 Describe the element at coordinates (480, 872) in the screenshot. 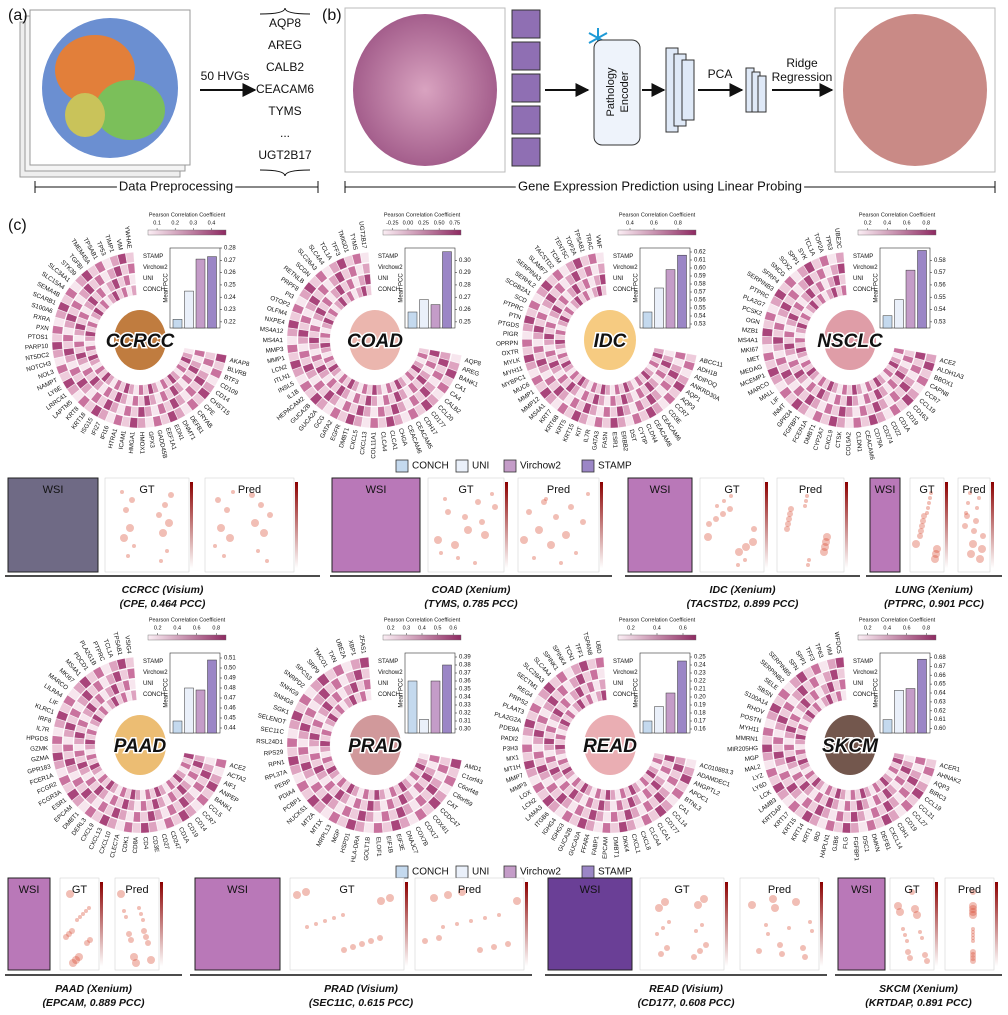

I see `legend-label: UNI` at that location.